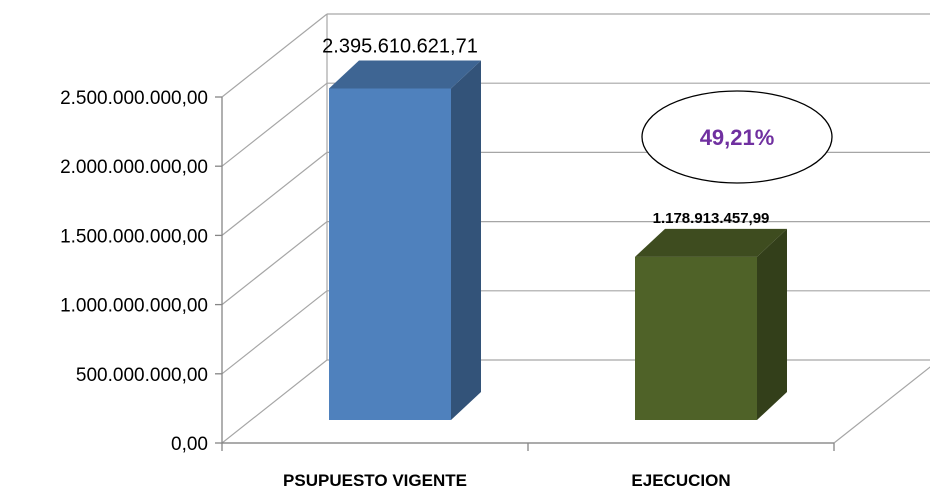 The height and width of the screenshot is (493, 930). What do you see at coordinates (400, 46) in the screenshot?
I see `value-label: 2.395.610.621,71` at bounding box center [400, 46].